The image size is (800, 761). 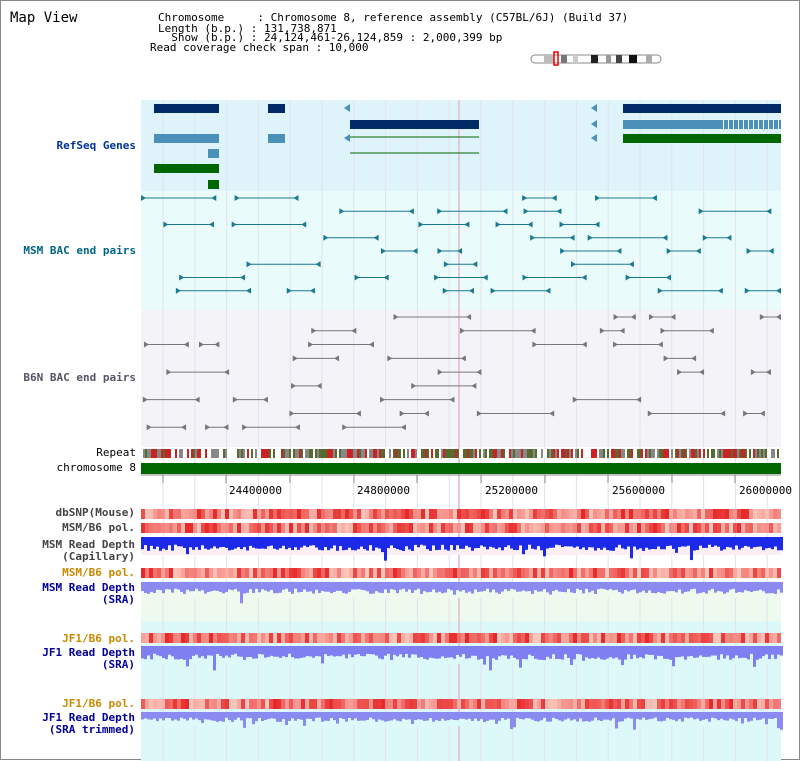 What do you see at coordinates (467, 146) in the screenshot?
I see `refseq-genes-track` at bounding box center [467, 146].